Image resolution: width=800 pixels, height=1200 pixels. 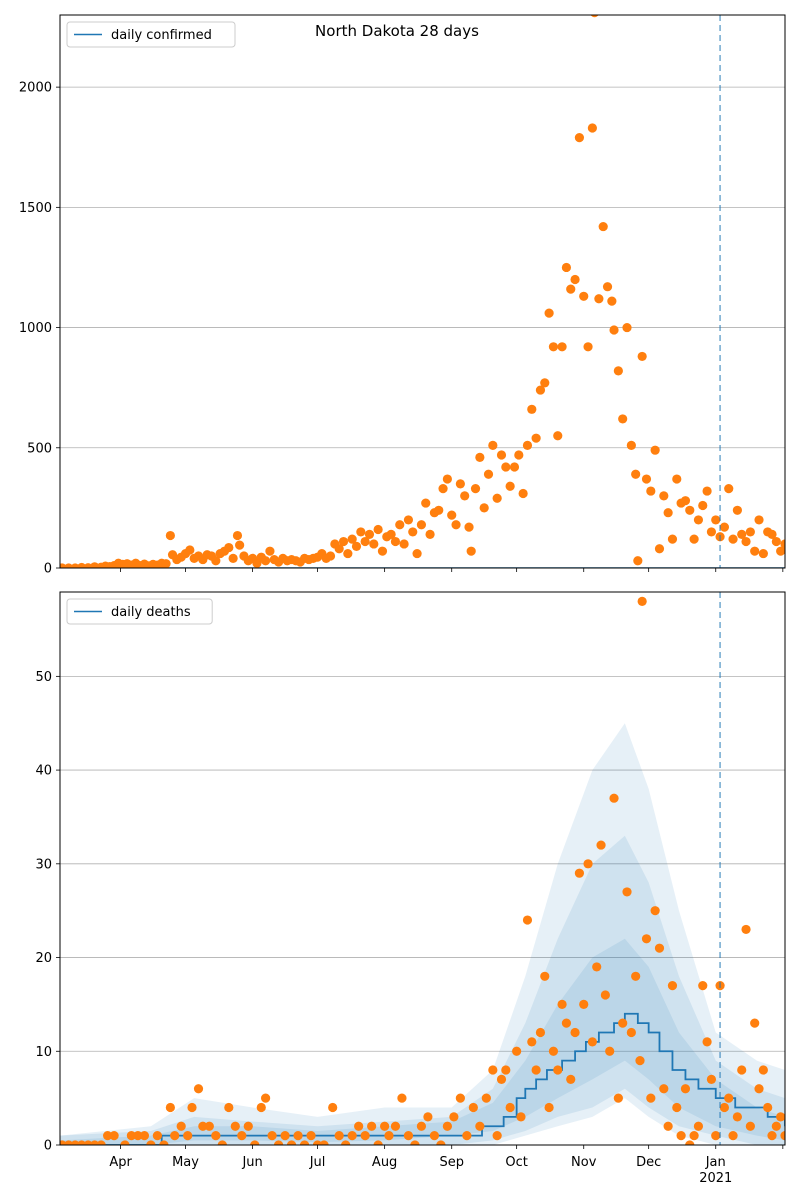 What do you see at coordinates (397, 31) in the screenshot?
I see `chart-title: North Dakota 28 days` at bounding box center [397, 31].